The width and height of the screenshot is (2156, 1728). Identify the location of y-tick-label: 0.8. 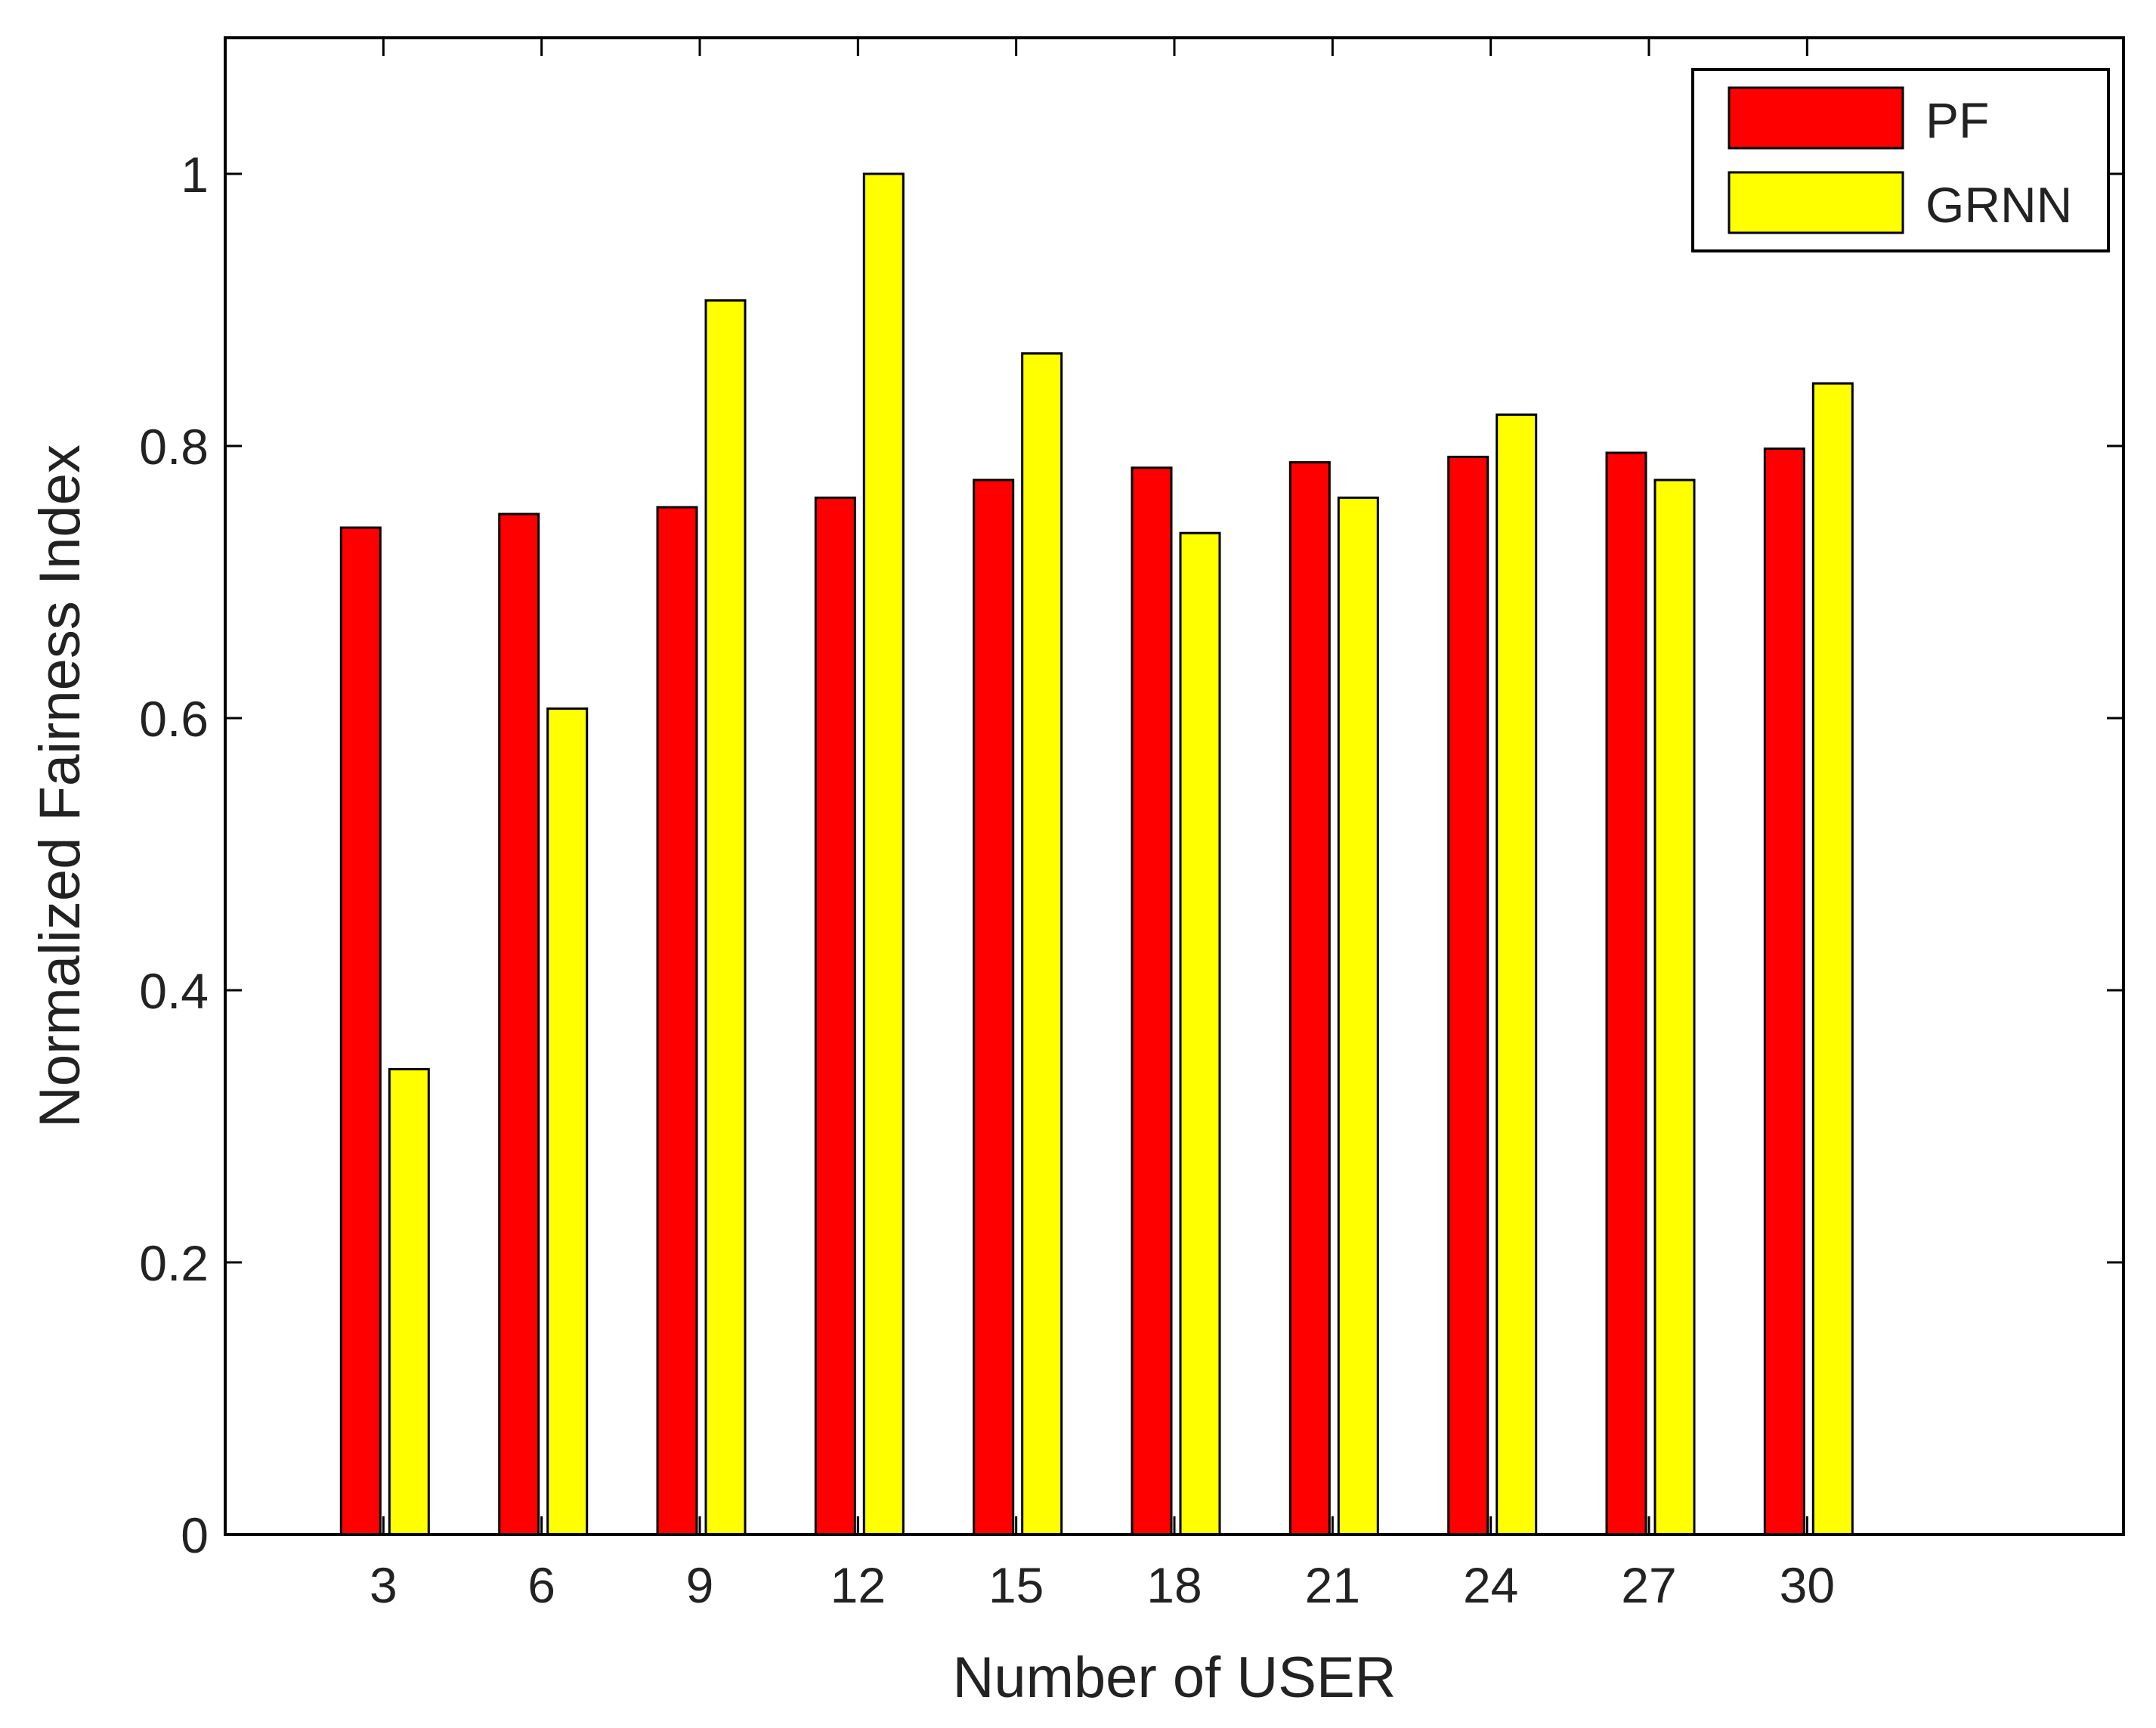
(174, 447).